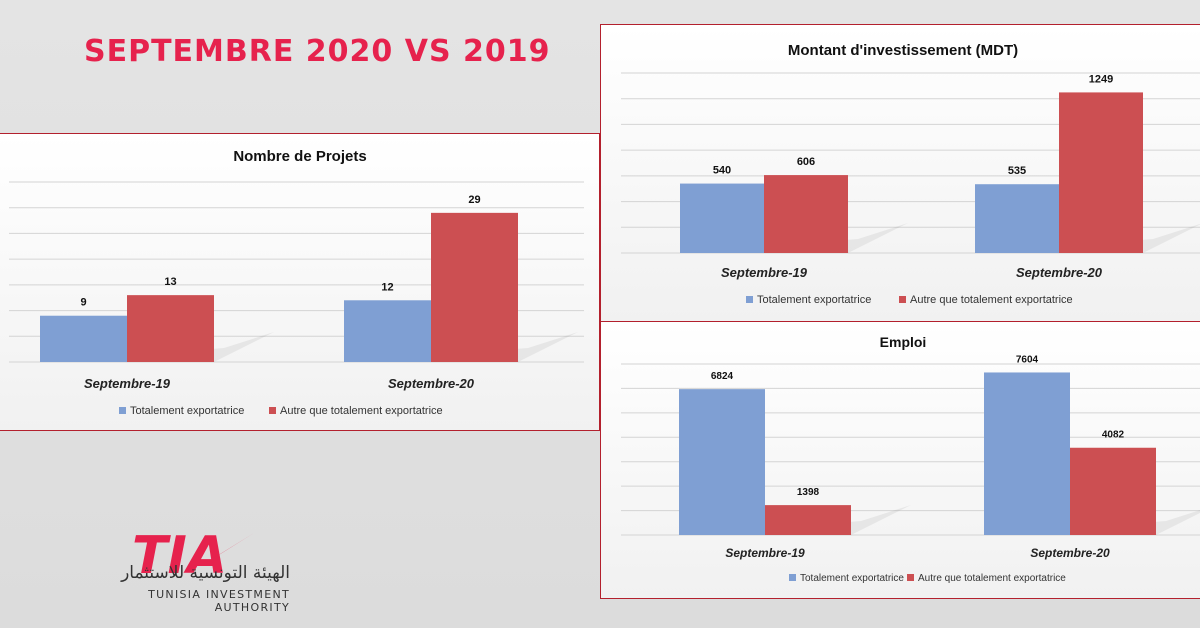 This screenshot has height=628, width=1200. Describe the element at coordinates (317, 51) in the screenshot. I see `page-headline: SEPTEMBRE 2020 VS 2019` at that location.